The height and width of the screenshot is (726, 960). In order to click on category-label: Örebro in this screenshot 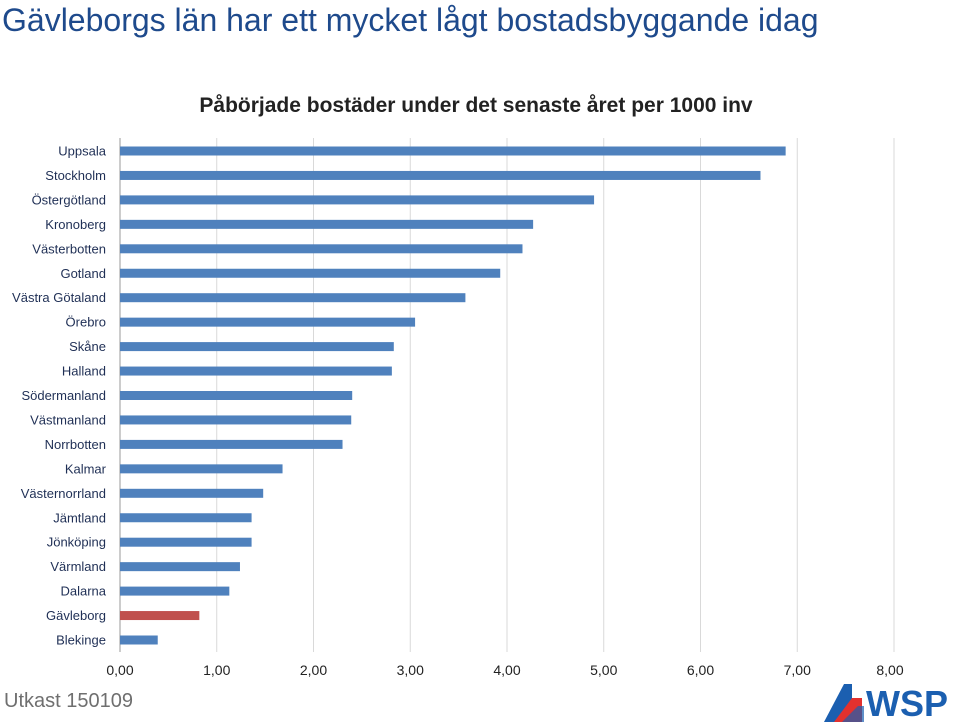, I will do `click(86, 322)`.